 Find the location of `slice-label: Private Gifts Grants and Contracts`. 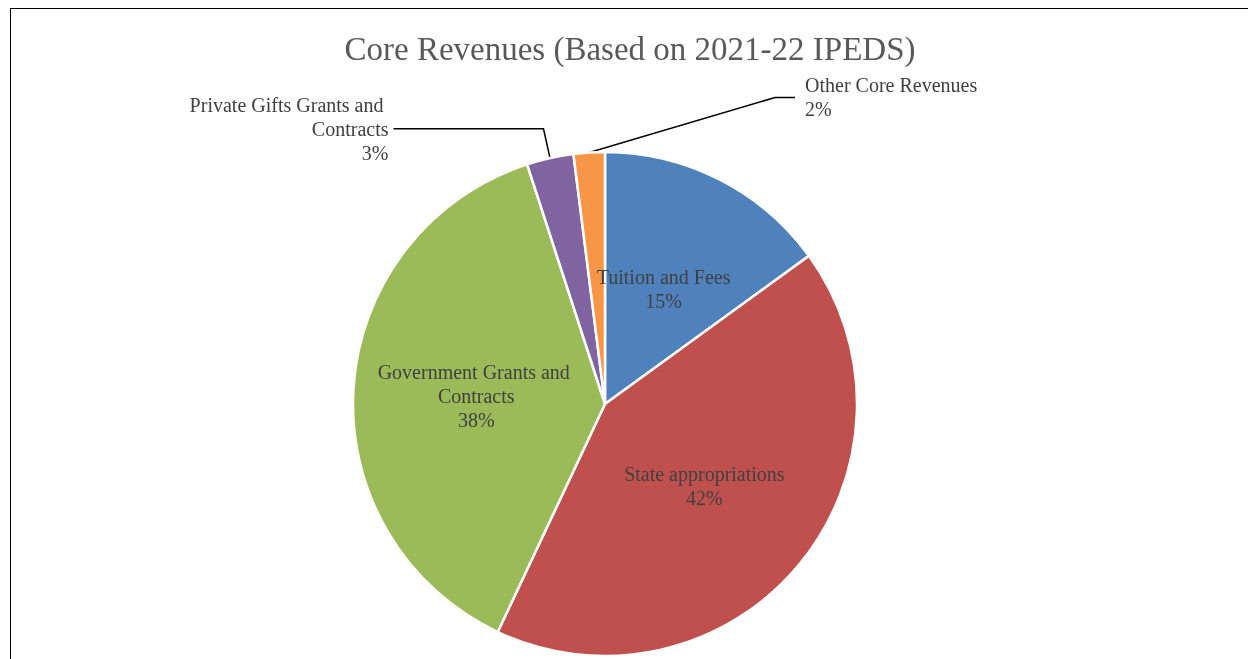

slice-label: Private Gifts Grants and Contracts is located at coordinates (289, 116).